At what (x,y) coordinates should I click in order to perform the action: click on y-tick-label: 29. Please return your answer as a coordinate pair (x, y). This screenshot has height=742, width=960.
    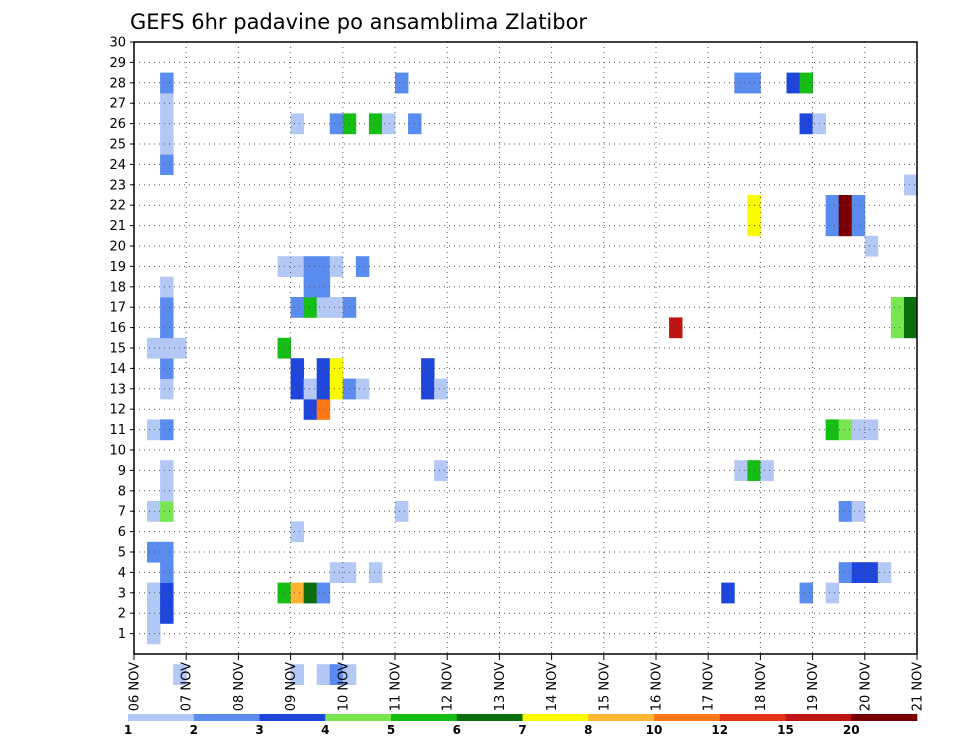
    Looking at the image, I should click on (117, 63).